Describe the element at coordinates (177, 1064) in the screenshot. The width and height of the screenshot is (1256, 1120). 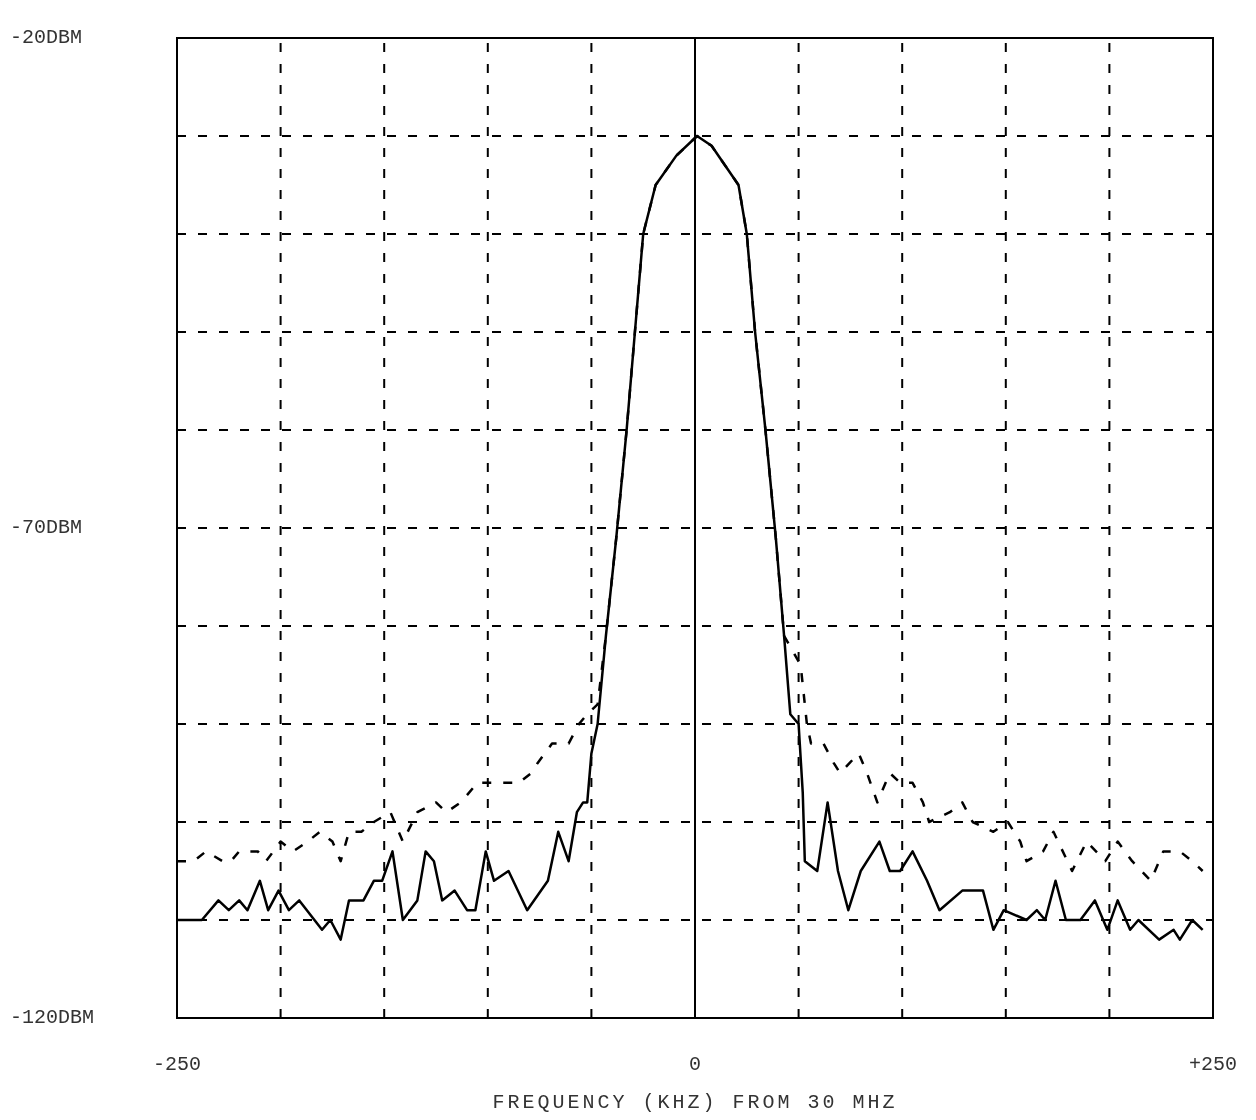
I see `x-tick-label: -250` at that location.